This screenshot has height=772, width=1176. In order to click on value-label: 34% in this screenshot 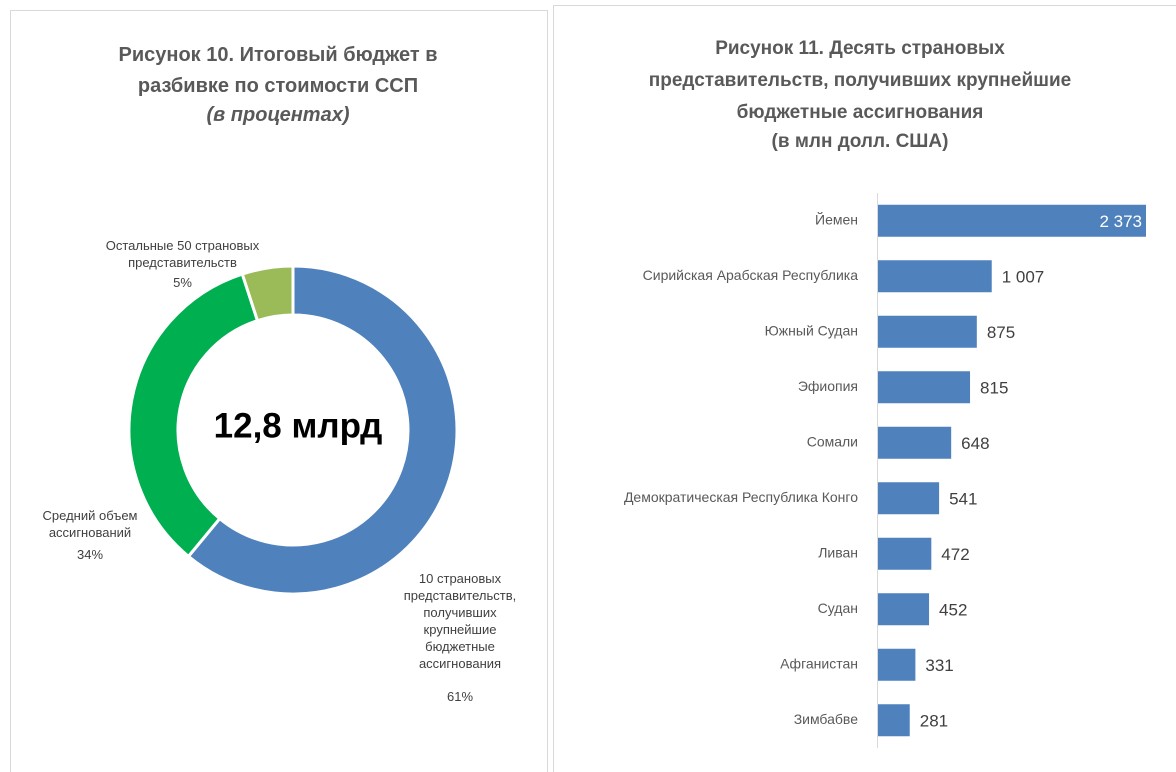, I will do `click(90, 554)`.